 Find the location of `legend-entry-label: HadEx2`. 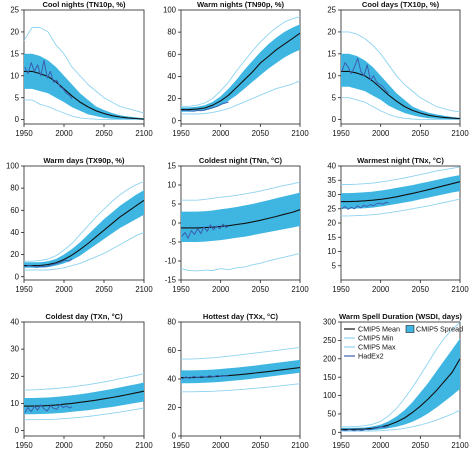

legend-entry-label: HadEx2 is located at coordinates (371, 356).